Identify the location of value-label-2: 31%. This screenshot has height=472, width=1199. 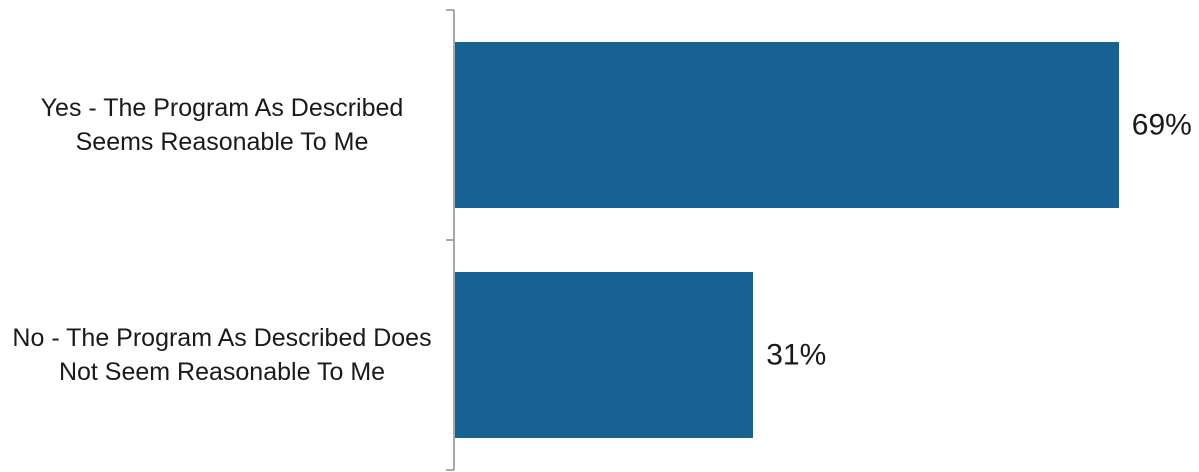
(796, 355).